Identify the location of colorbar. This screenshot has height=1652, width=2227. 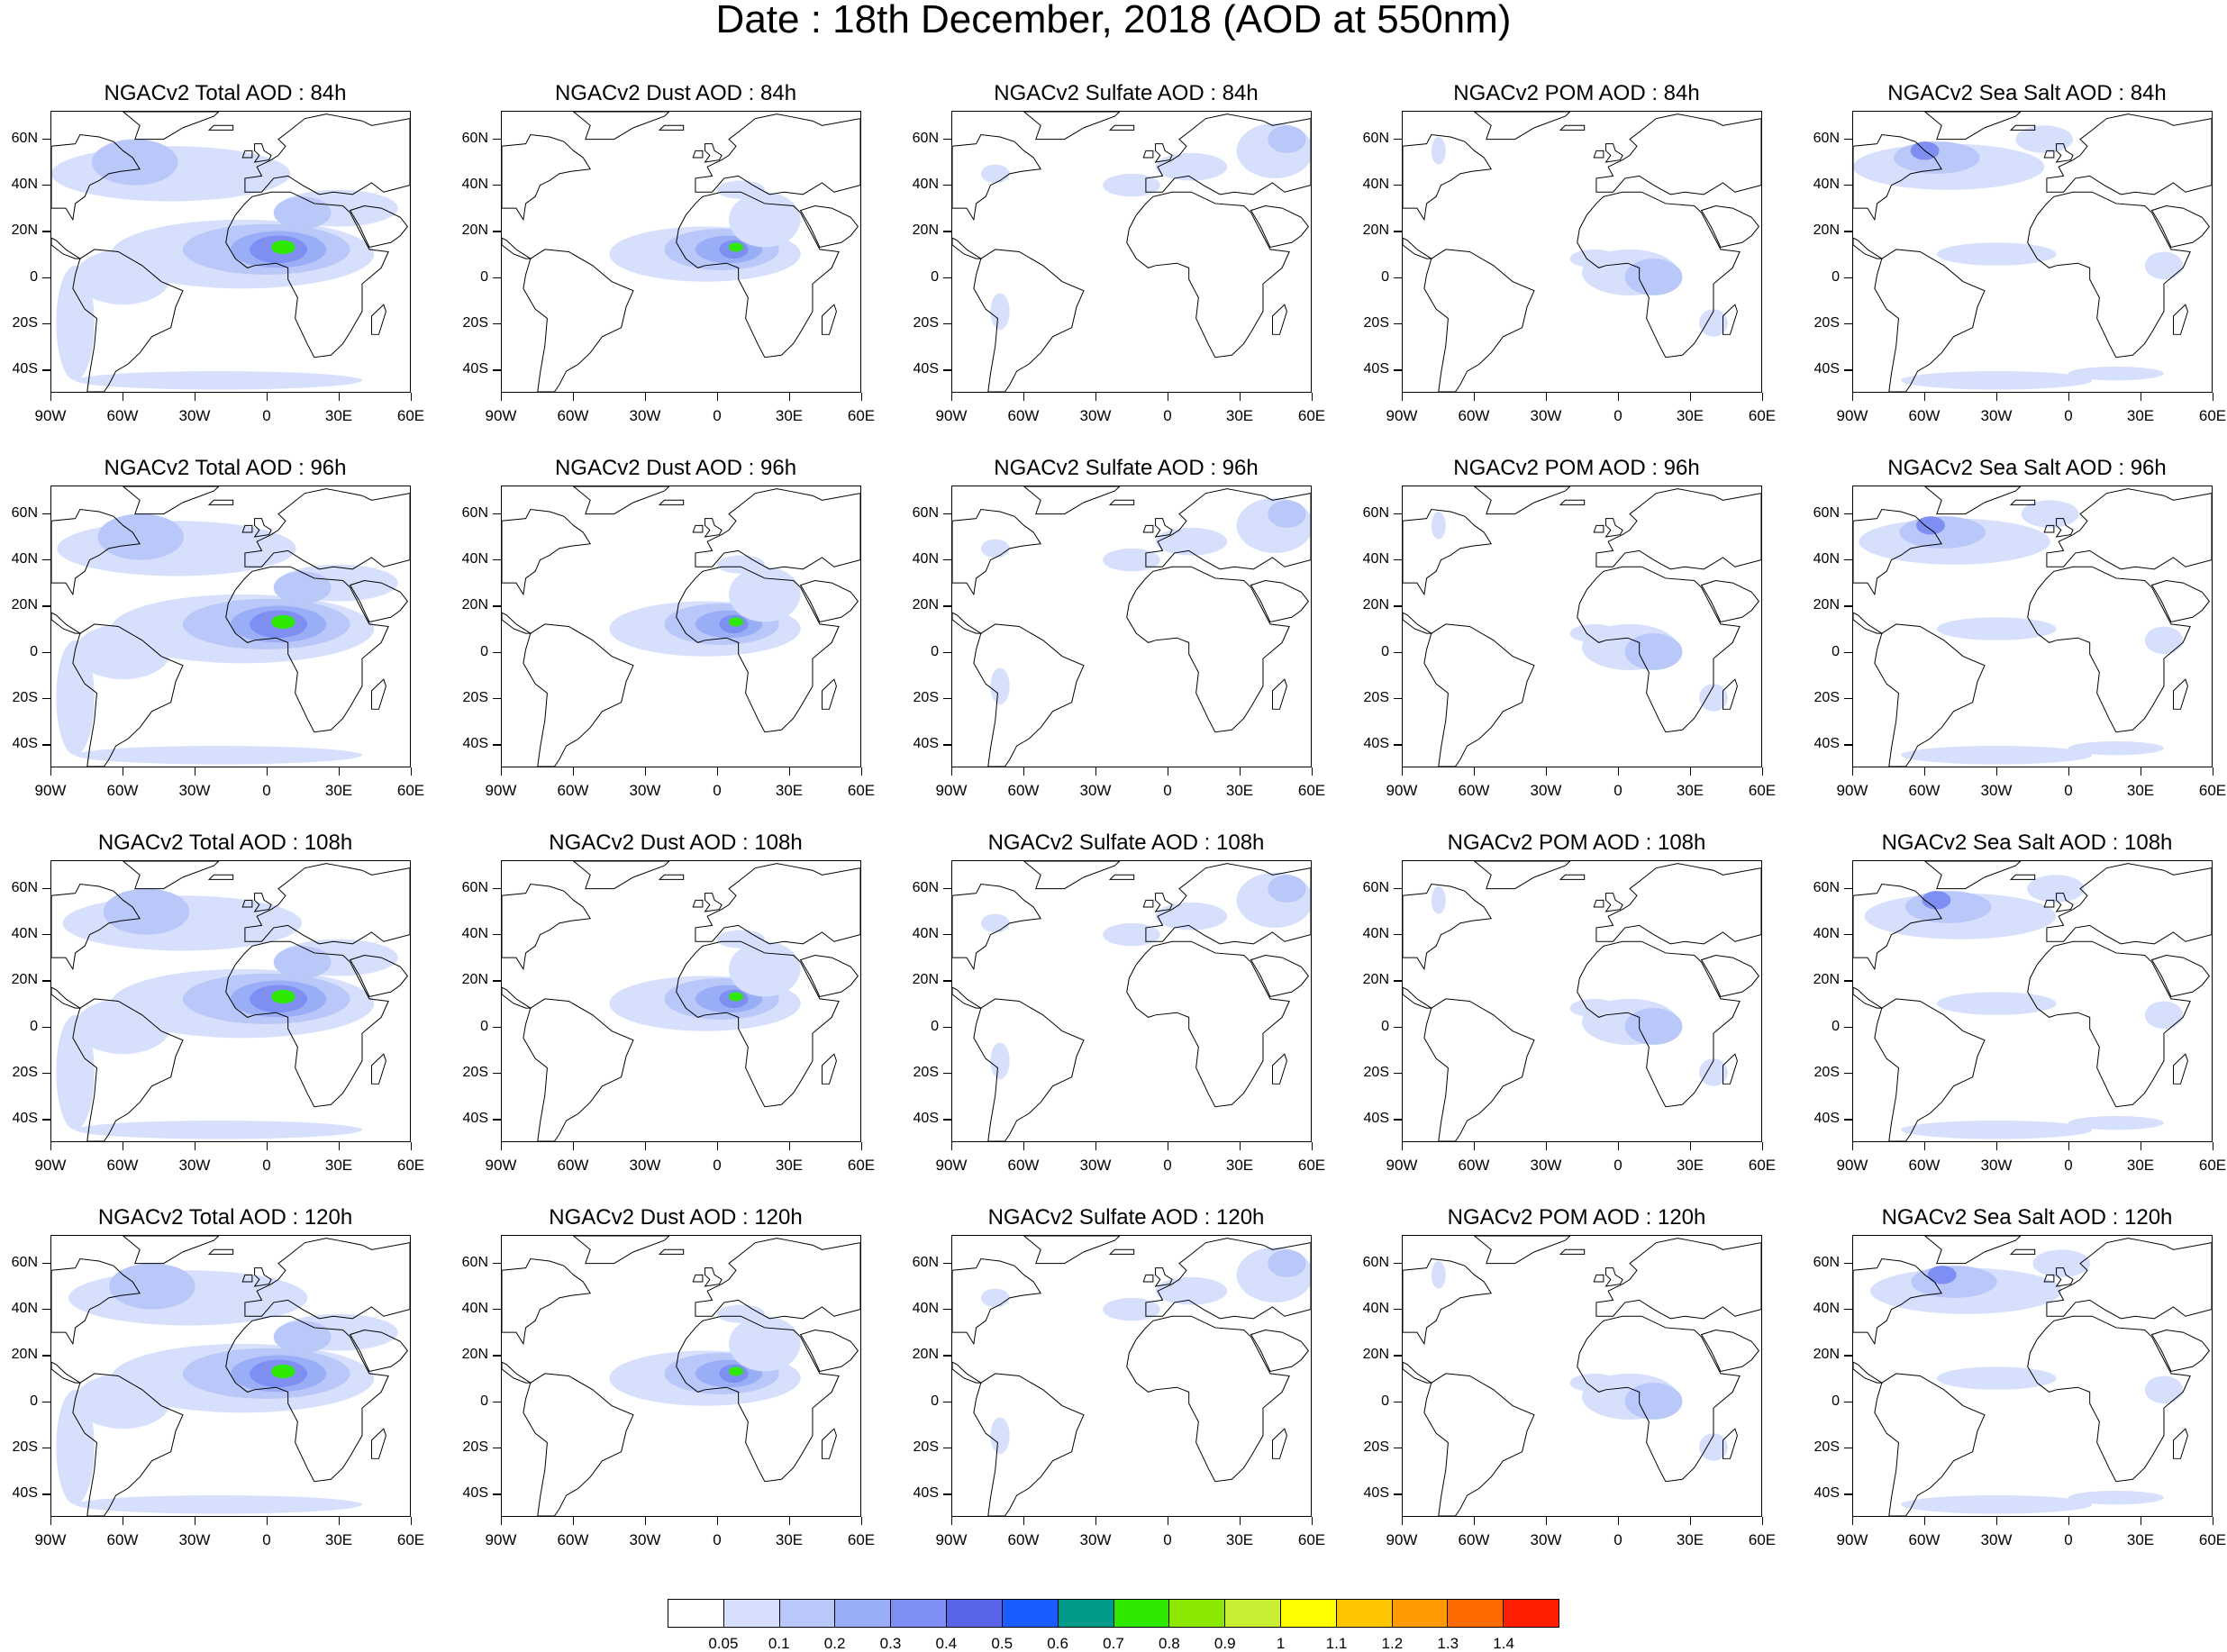
(1113, 1613).